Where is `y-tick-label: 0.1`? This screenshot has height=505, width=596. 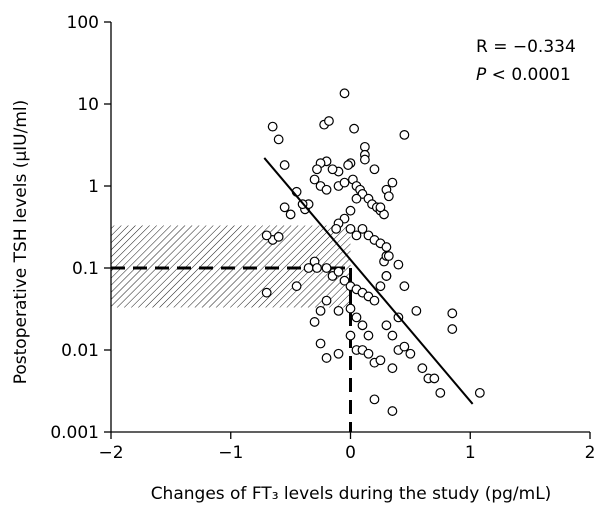 y-tick-label: 0.1 is located at coordinates (85, 269).